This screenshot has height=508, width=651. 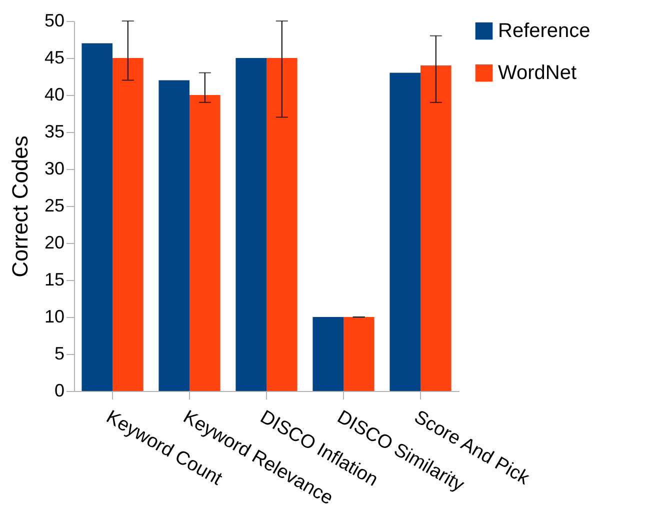 I want to click on y-tick-label: 35, so click(x=54, y=132).